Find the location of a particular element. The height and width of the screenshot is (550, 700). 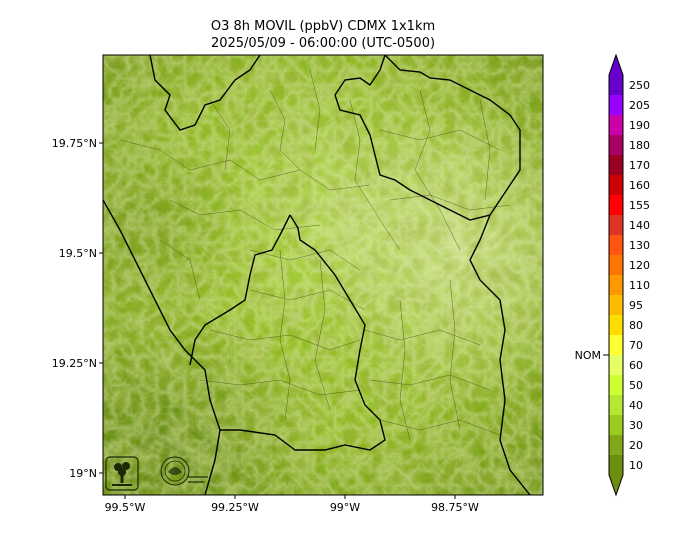

colorbar-label: 155 is located at coordinates (639, 205).